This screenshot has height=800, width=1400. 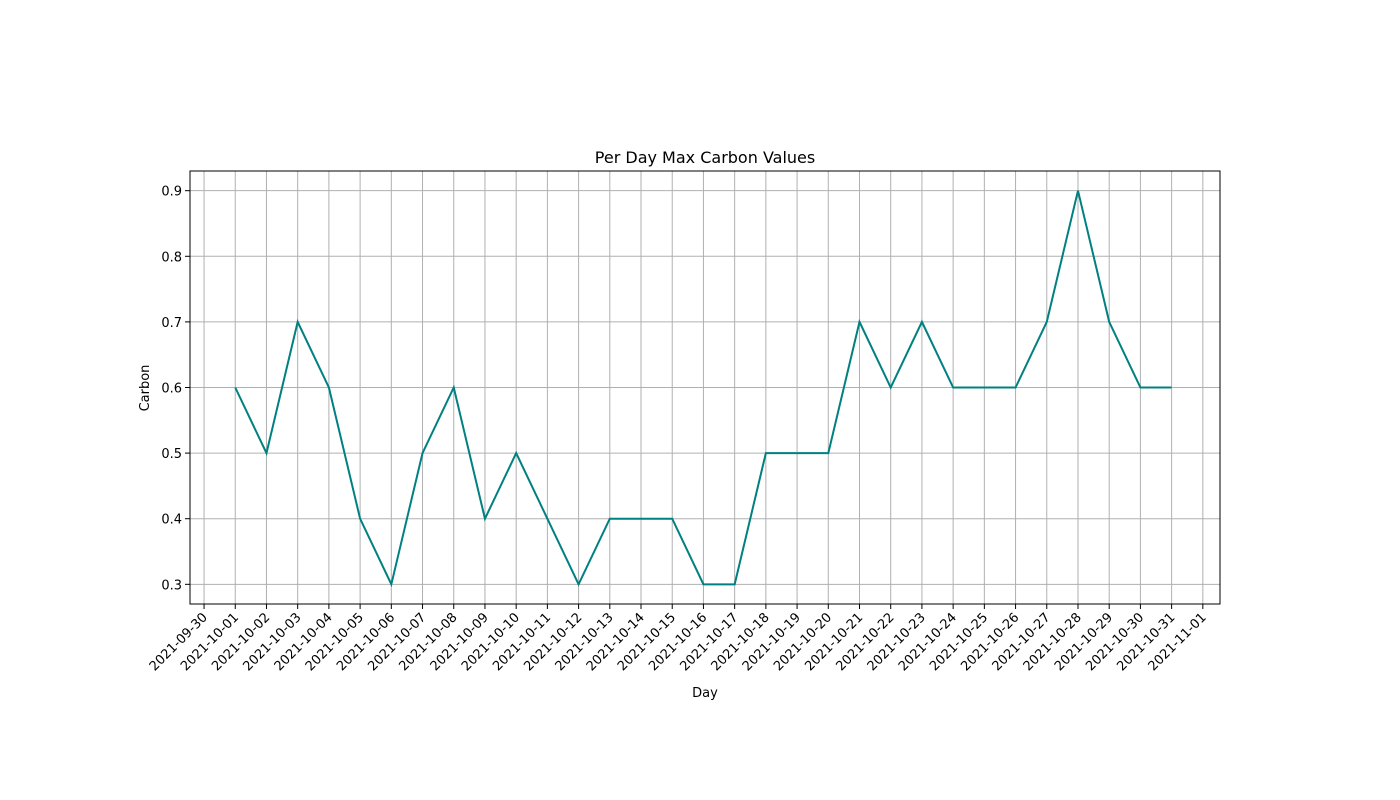 What do you see at coordinates (171, 454) in the screenshot?
I see `y-tick-label: 0.5` at bounding box center [171, 454].